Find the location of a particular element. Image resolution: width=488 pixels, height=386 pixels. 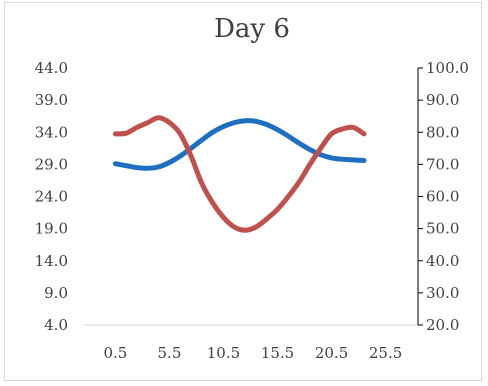

y-left-tick-label: 29.0 is located at coordinates (51, 164).